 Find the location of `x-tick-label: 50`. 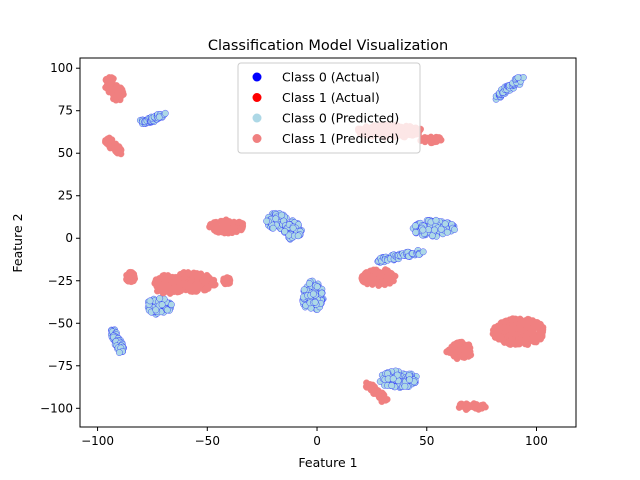

x-tick-label: 50 is located at coordinates (426, 441).